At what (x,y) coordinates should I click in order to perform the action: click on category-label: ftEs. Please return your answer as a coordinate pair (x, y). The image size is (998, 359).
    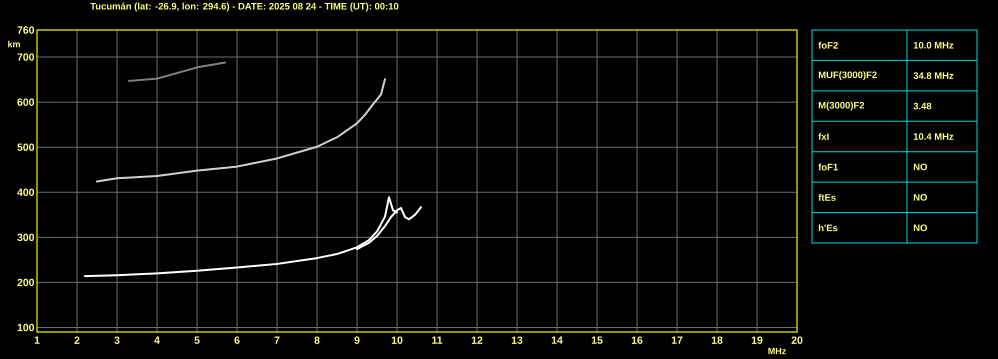
    Looking at the image, I should click on (827, 197).